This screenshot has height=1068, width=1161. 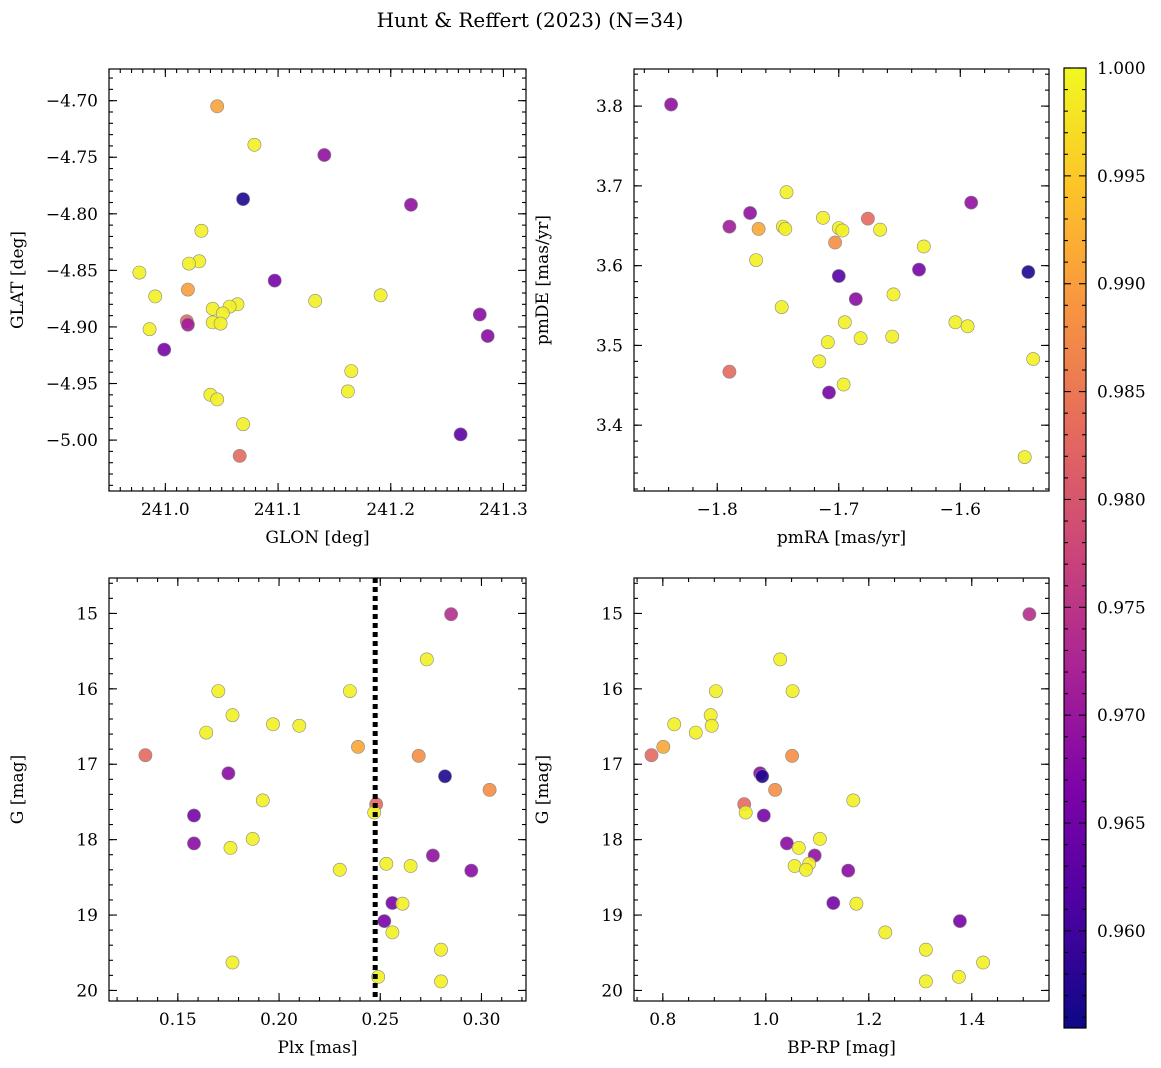 I want to click on y-tick-label: −4.95, so click(x=72, y=385).